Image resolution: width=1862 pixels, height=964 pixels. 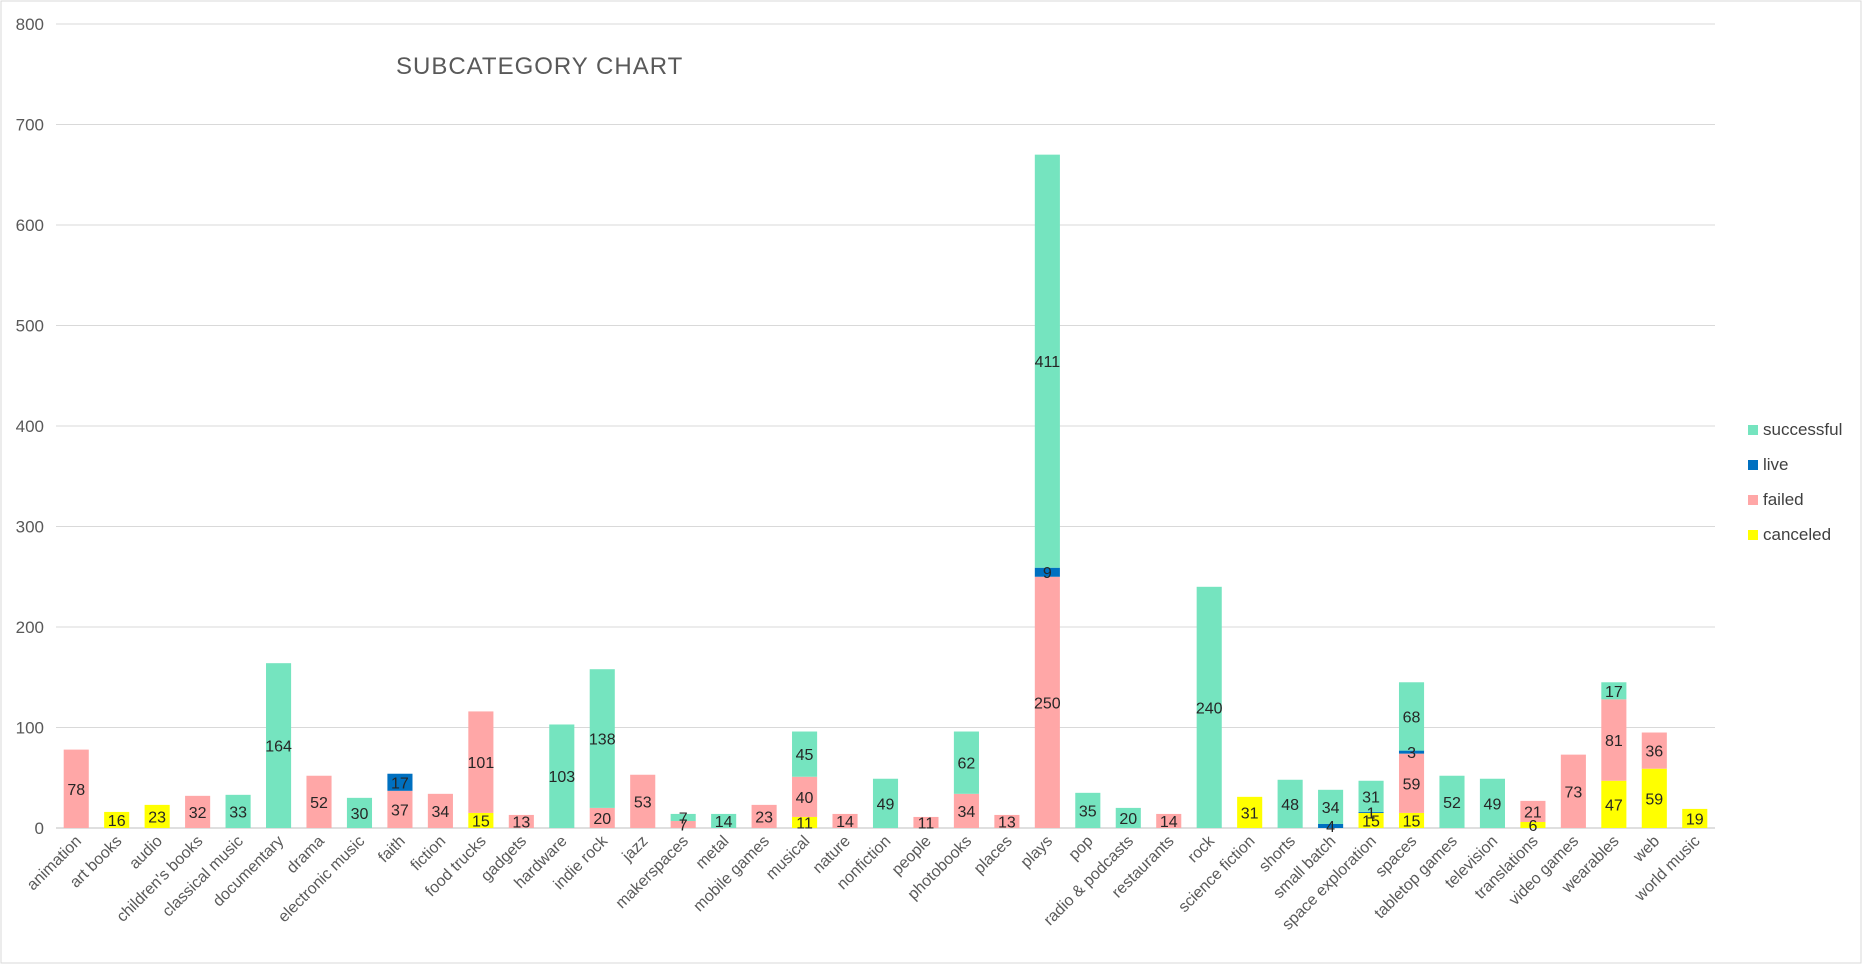 I want to click on data-label-successful: 103, so click(x=561, y=777).